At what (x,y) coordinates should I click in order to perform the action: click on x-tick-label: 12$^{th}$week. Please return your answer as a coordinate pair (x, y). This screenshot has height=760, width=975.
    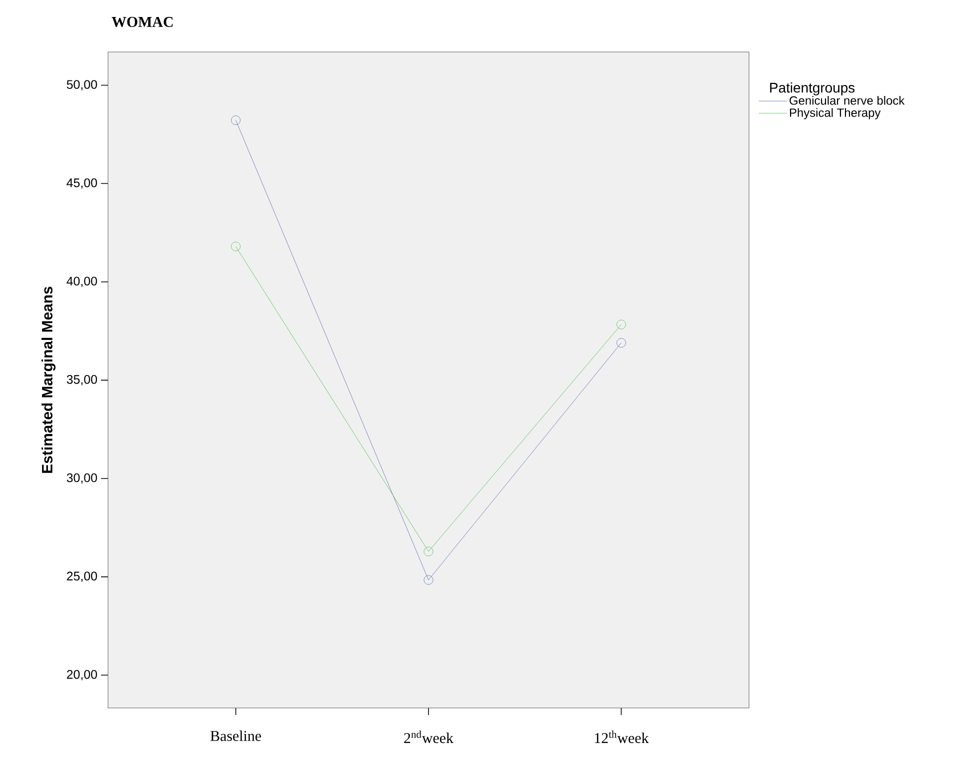
    Looking at the image, I should click on (621, 737).